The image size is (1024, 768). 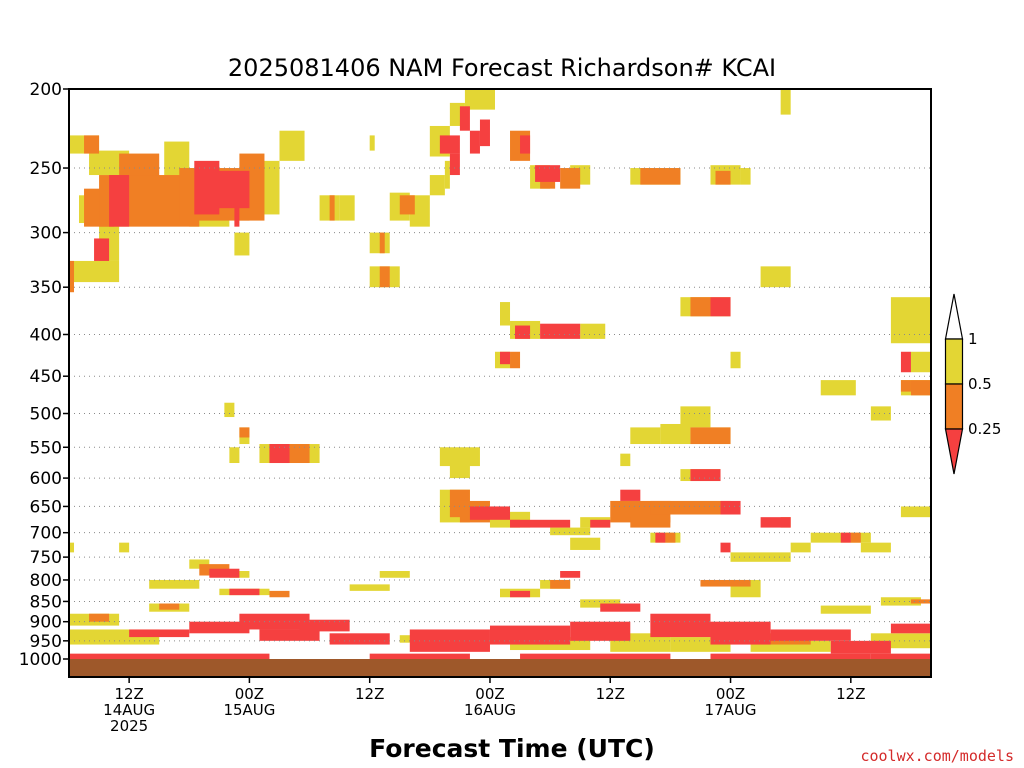 I want to click on y-tick-label: 950, so click(x=46, y=642).